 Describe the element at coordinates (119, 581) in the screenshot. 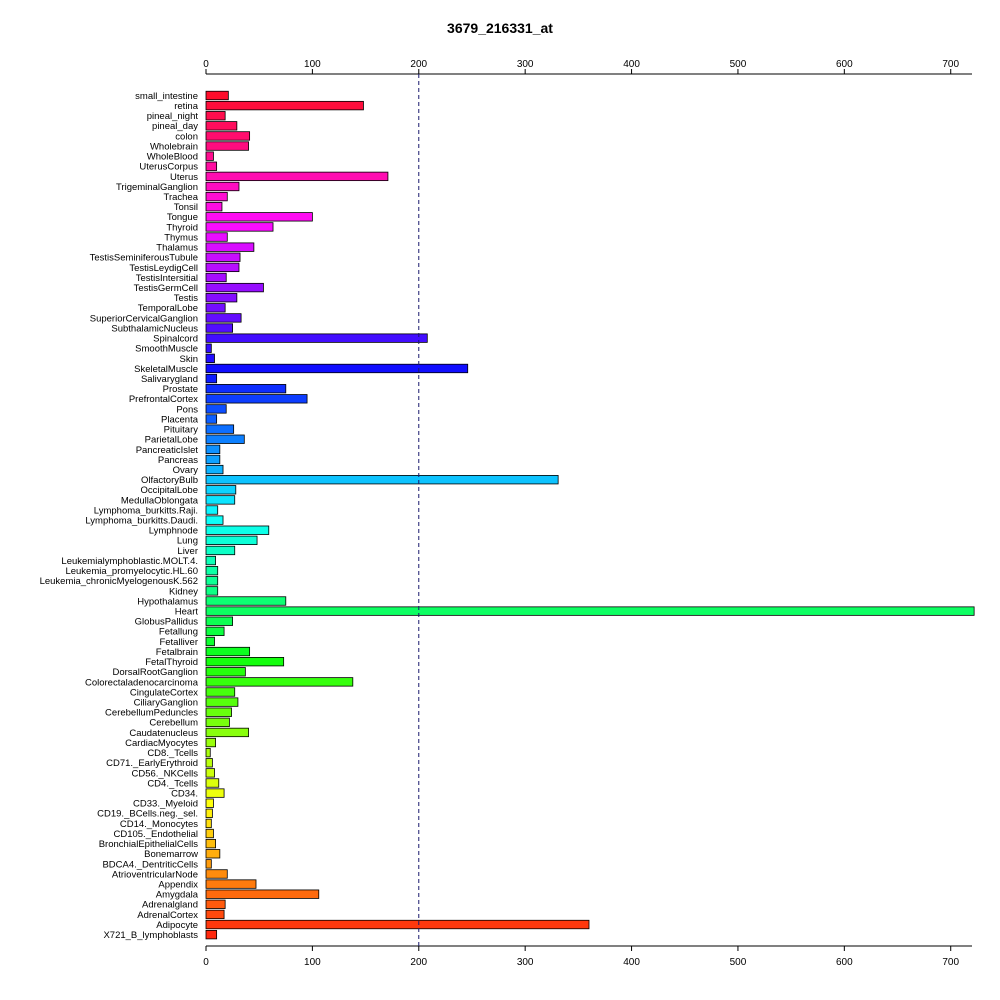

I see `category-label: Leukemia_chronicMyelogenousK.562` at that location.